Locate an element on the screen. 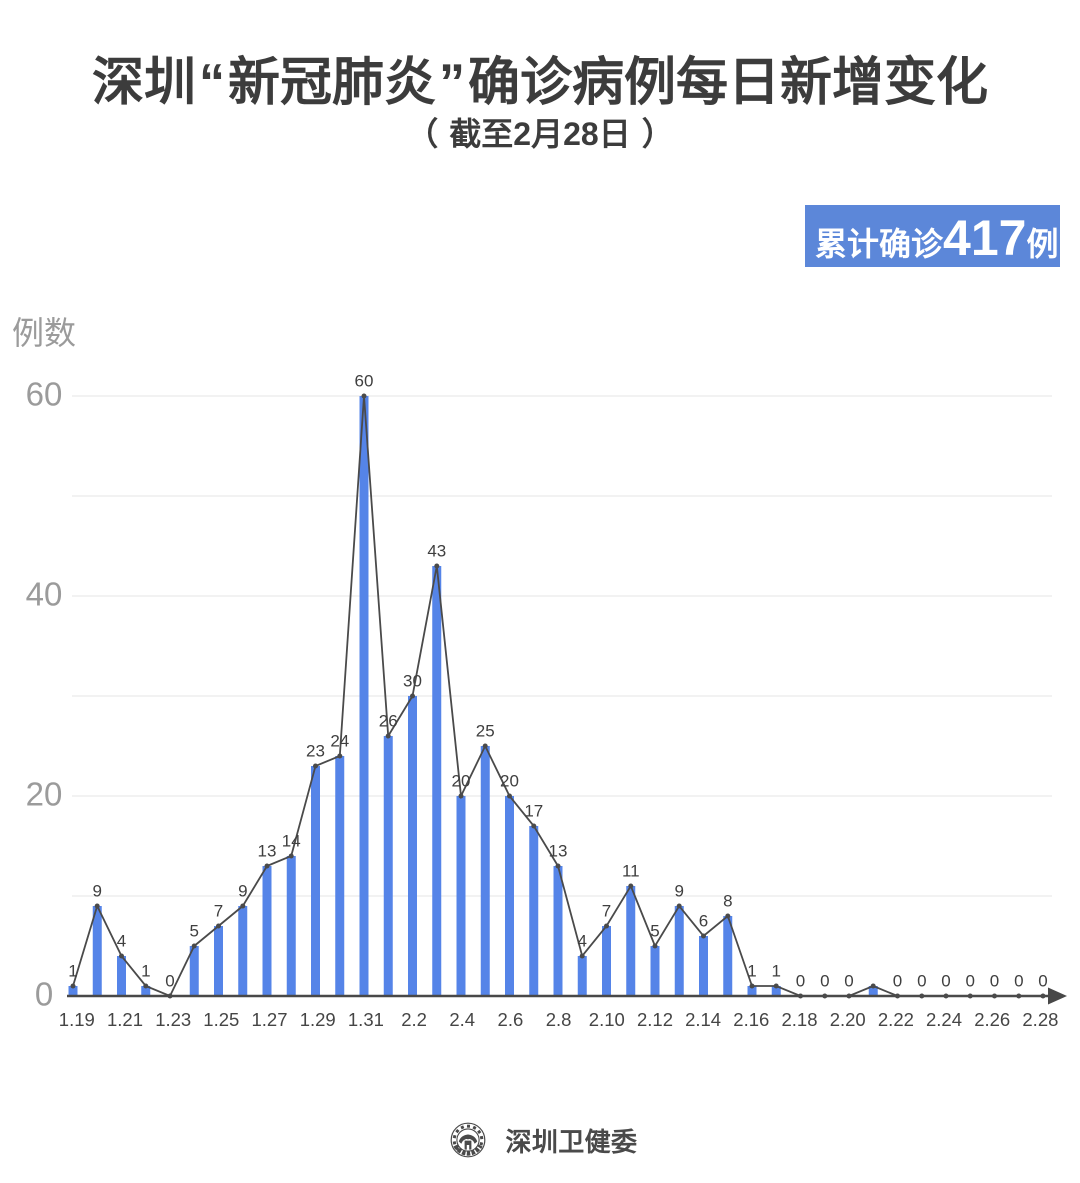 The width and height of the screenshot is (1080, 1183). svg-text: 2.14 is located at coordinates (703, 1019).